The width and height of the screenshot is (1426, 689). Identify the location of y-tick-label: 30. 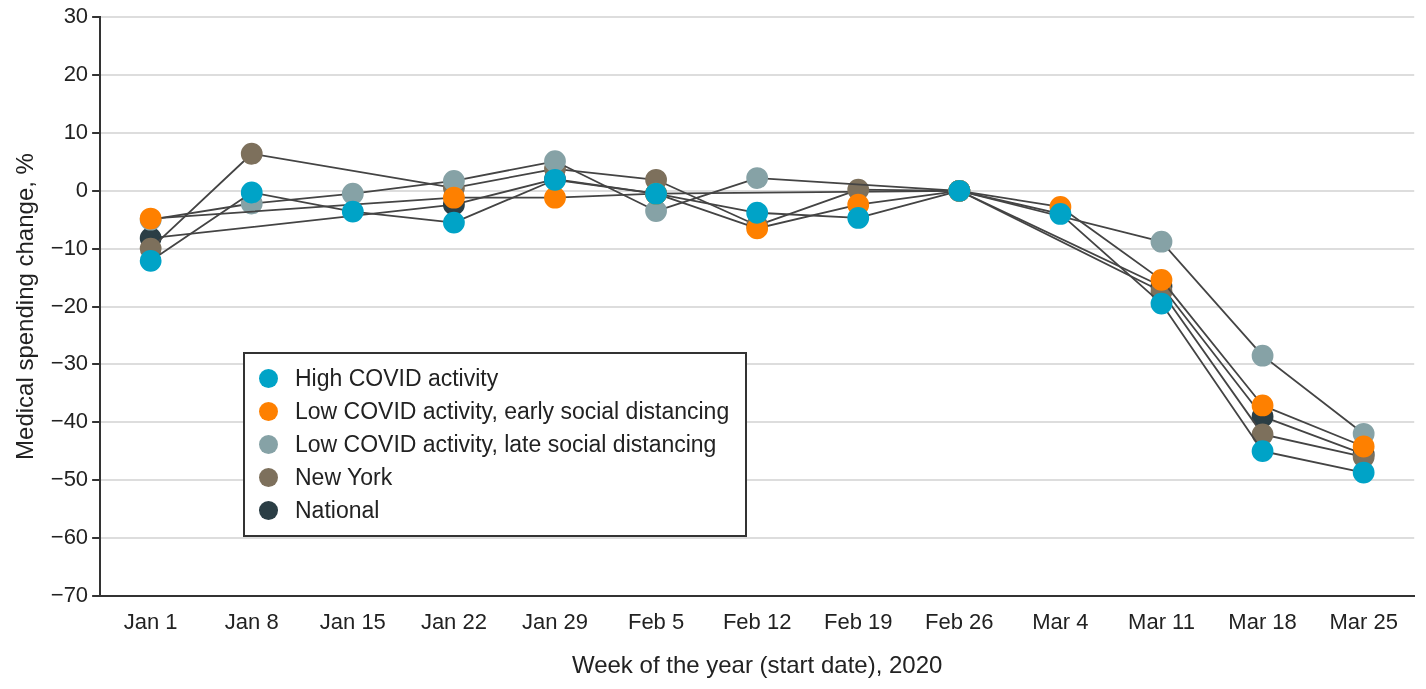
(76, 16).